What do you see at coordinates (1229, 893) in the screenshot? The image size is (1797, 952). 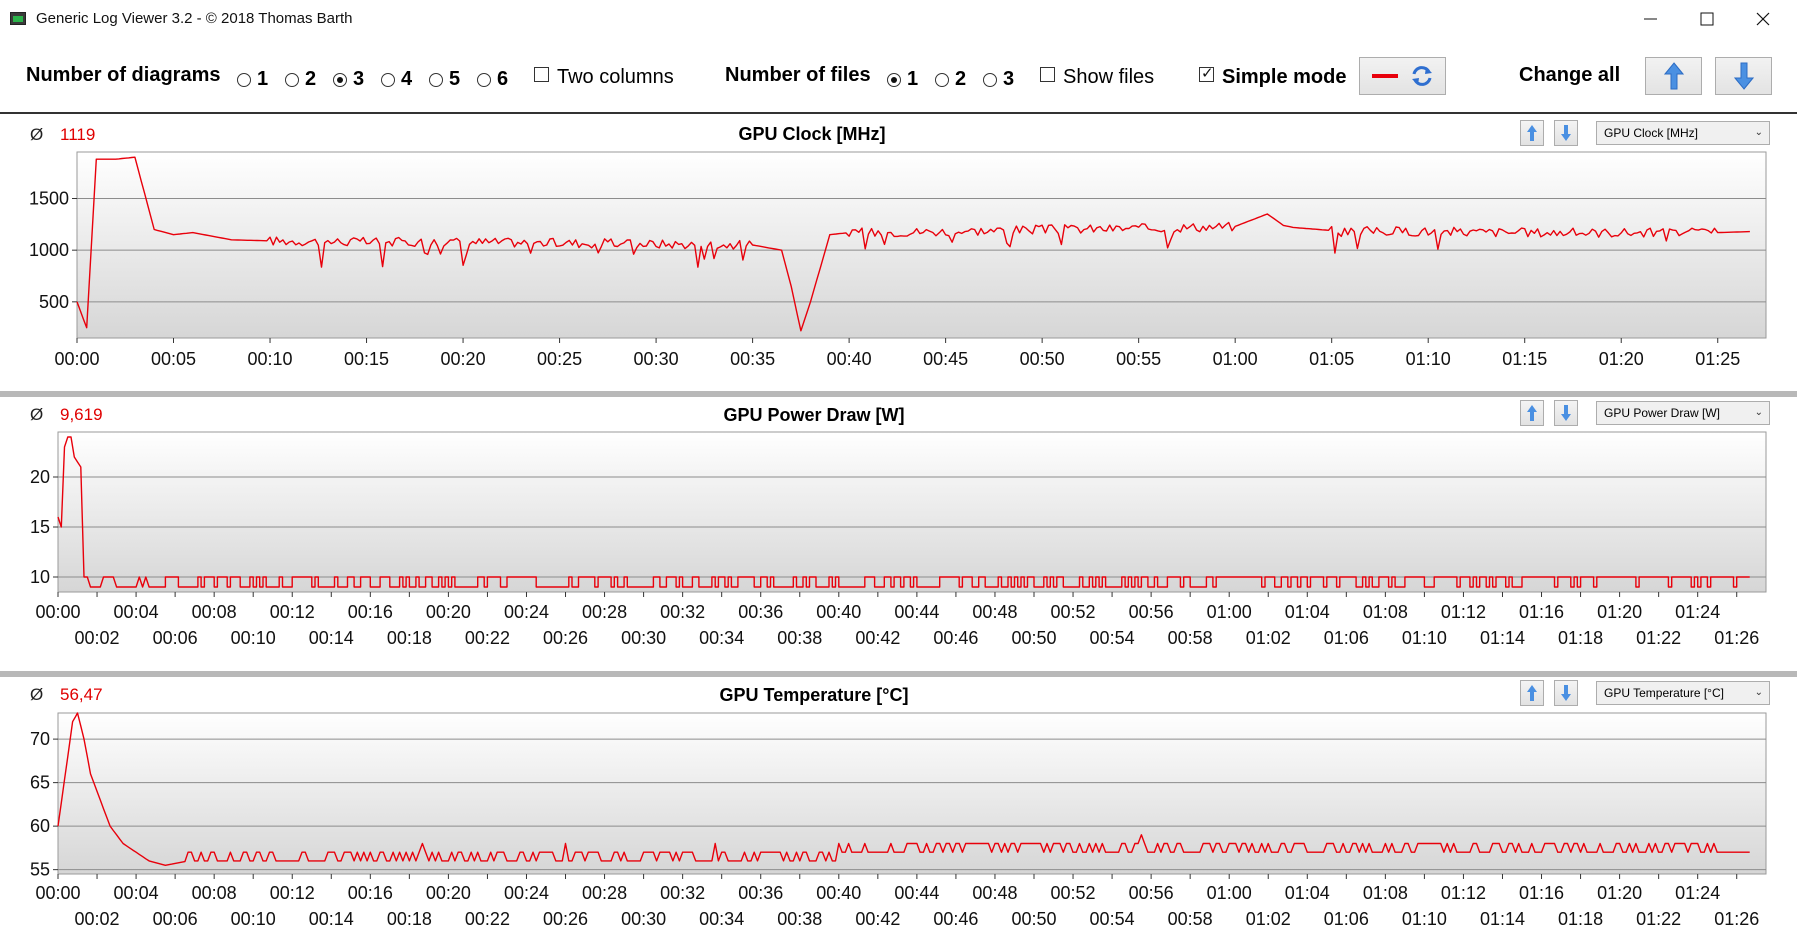 I see `x-tick-label: 01:00` at bounding box center [1229, 893].